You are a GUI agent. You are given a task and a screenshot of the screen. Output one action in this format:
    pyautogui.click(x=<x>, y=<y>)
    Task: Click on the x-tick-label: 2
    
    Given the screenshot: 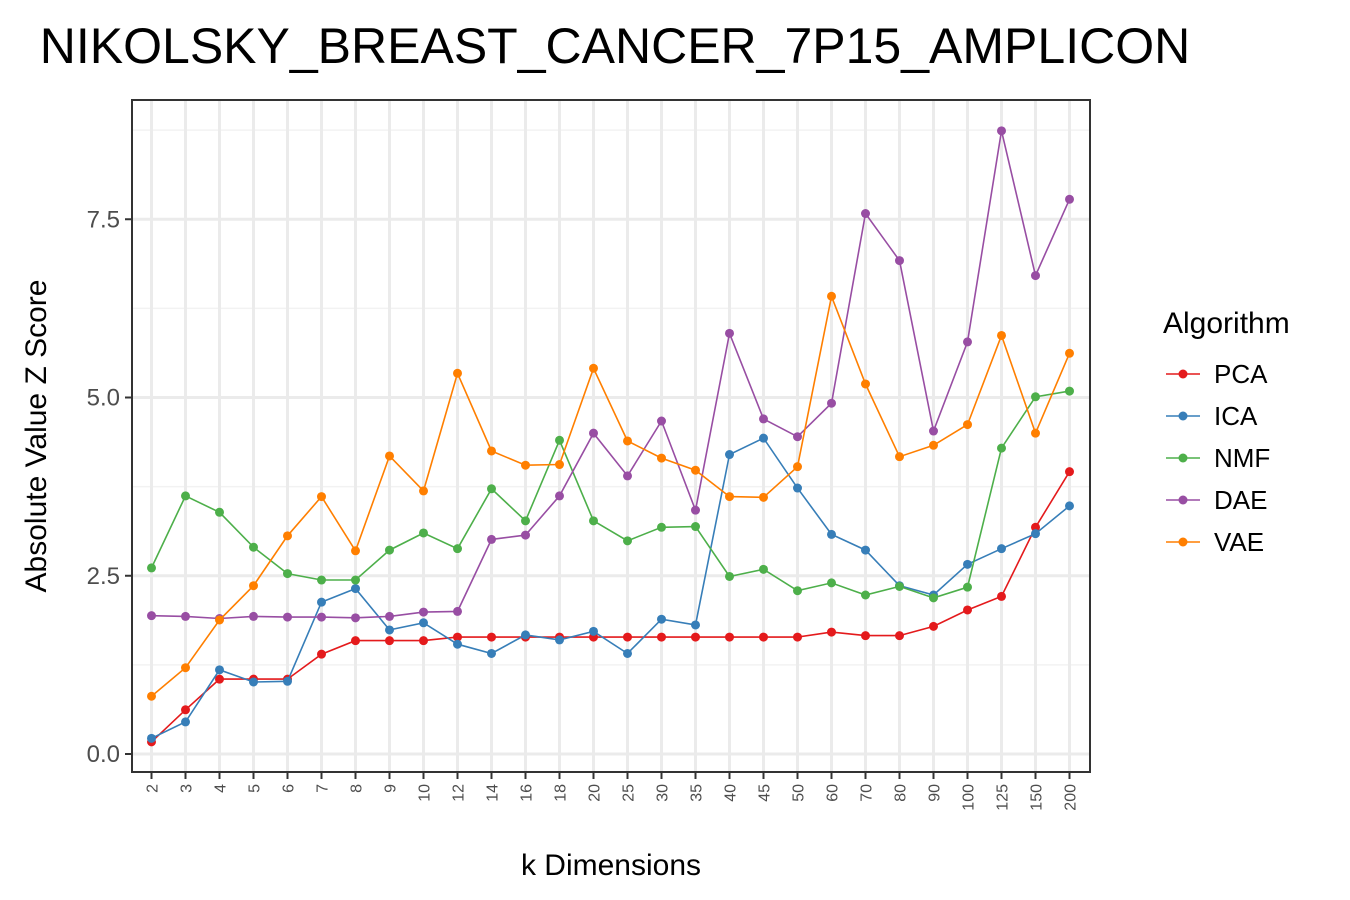 What is the action you would take?
    pyautogui.click(x=153, y=788)
    